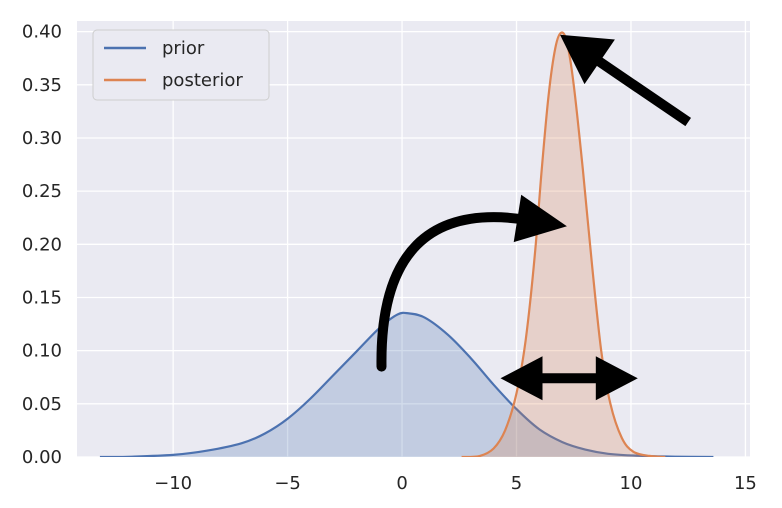  What do you see at coordinates (521, 378) in the screenshot?
I see `spread-arrow-head-left` at bounding box center [521, 378].